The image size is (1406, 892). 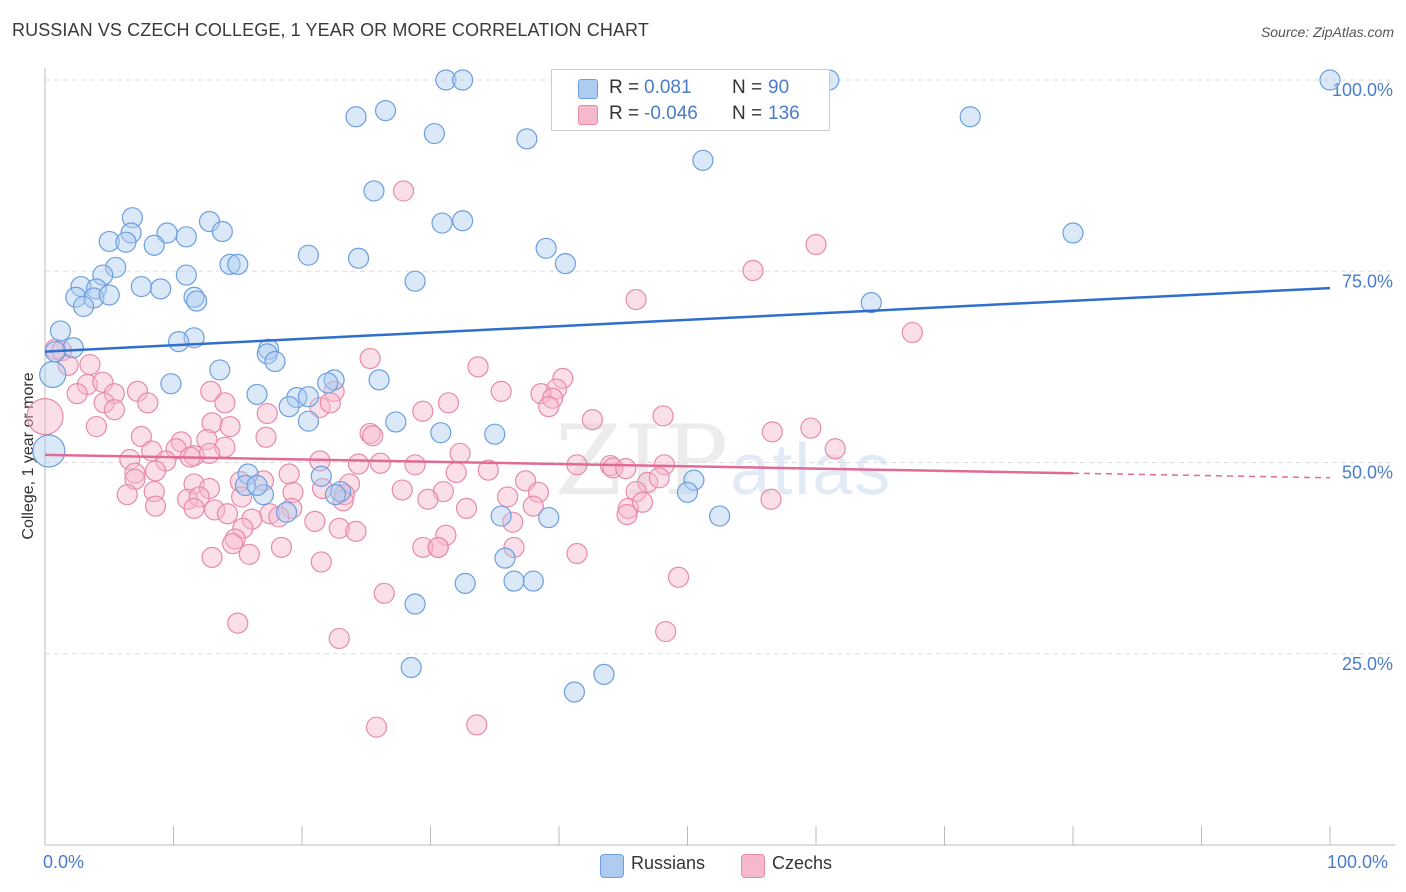 What do you see at coordinates (671, 113) in the screenshot?
I see `r-value: -0.046` at bounding box center [671, 113].